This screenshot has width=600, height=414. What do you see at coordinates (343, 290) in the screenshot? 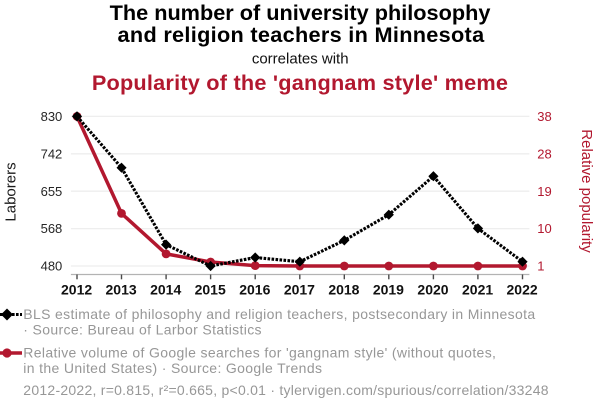
I see `svg-text: 2018` at bounding box center [343, 290].